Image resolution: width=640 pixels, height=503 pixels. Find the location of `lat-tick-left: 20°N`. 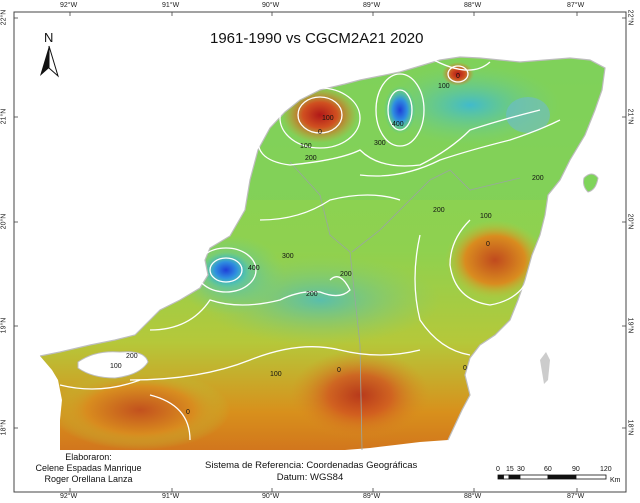

lat-tick-left: 20°N is located at coordinates (4, 221).